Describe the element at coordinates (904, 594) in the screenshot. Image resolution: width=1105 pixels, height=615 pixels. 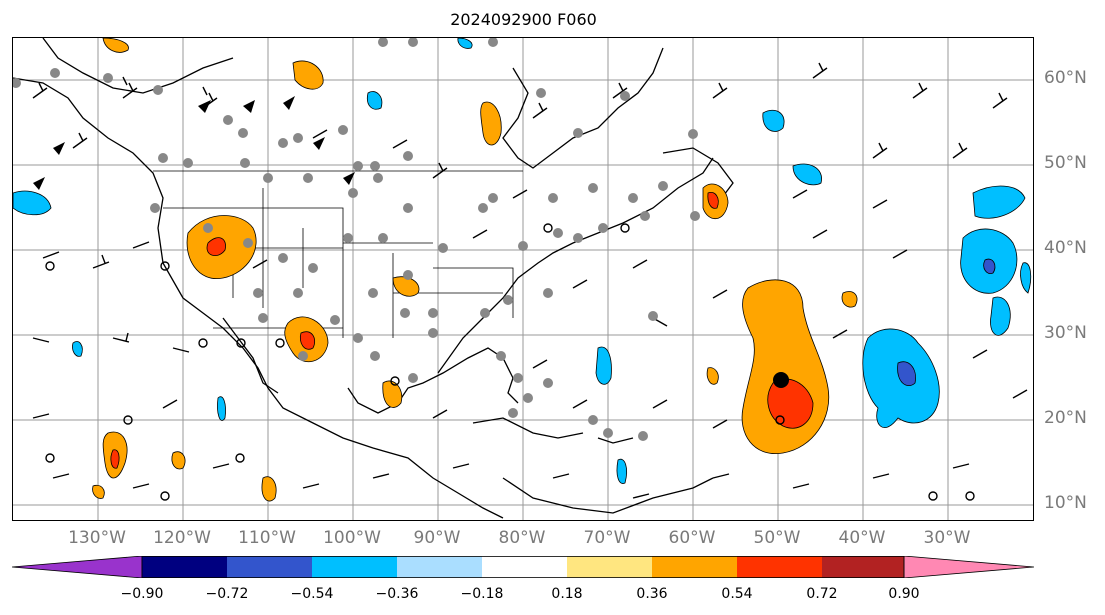
I see `colorbar-tick: 0.90` at that location.